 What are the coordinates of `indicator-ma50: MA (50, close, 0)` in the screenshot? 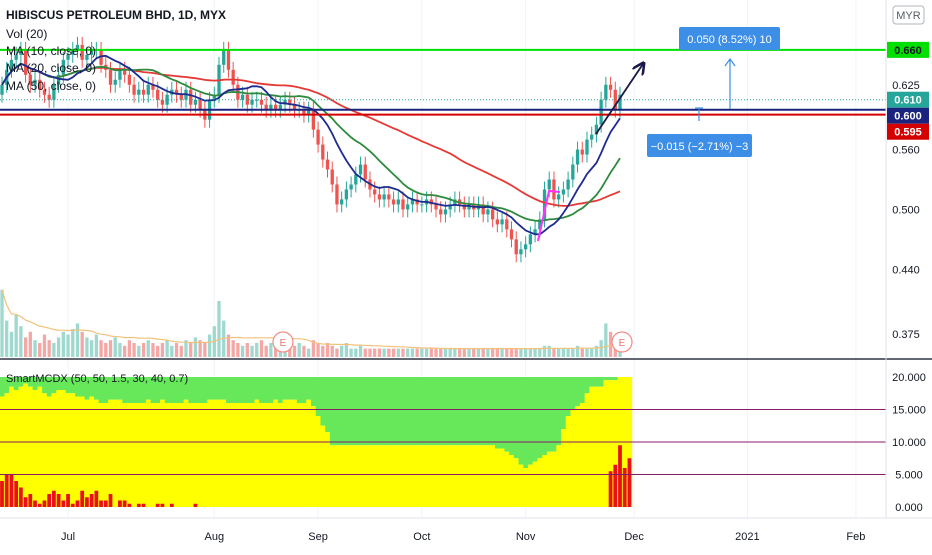 It's located at (51, 86).